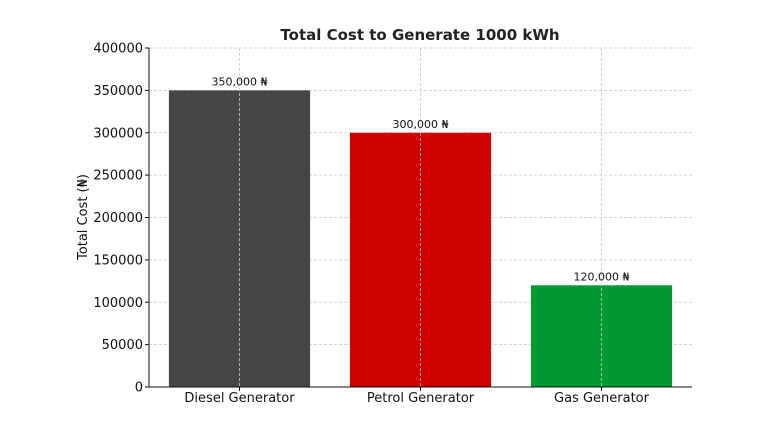 The width and height of the screenshot is (768, 432). Describe the element at coordinates (118, 303) in the screenshot. I see `y-tick-label: 100000` at that location.